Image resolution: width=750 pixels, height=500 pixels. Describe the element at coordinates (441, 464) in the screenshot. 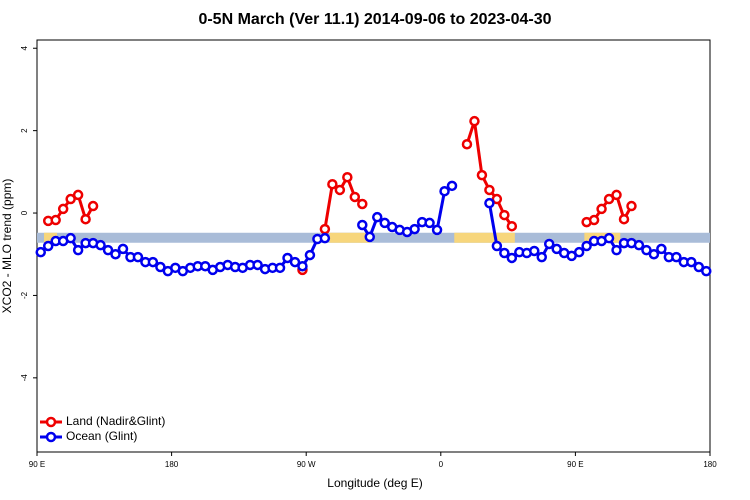

I see `x-tick-label: 0` at that location.